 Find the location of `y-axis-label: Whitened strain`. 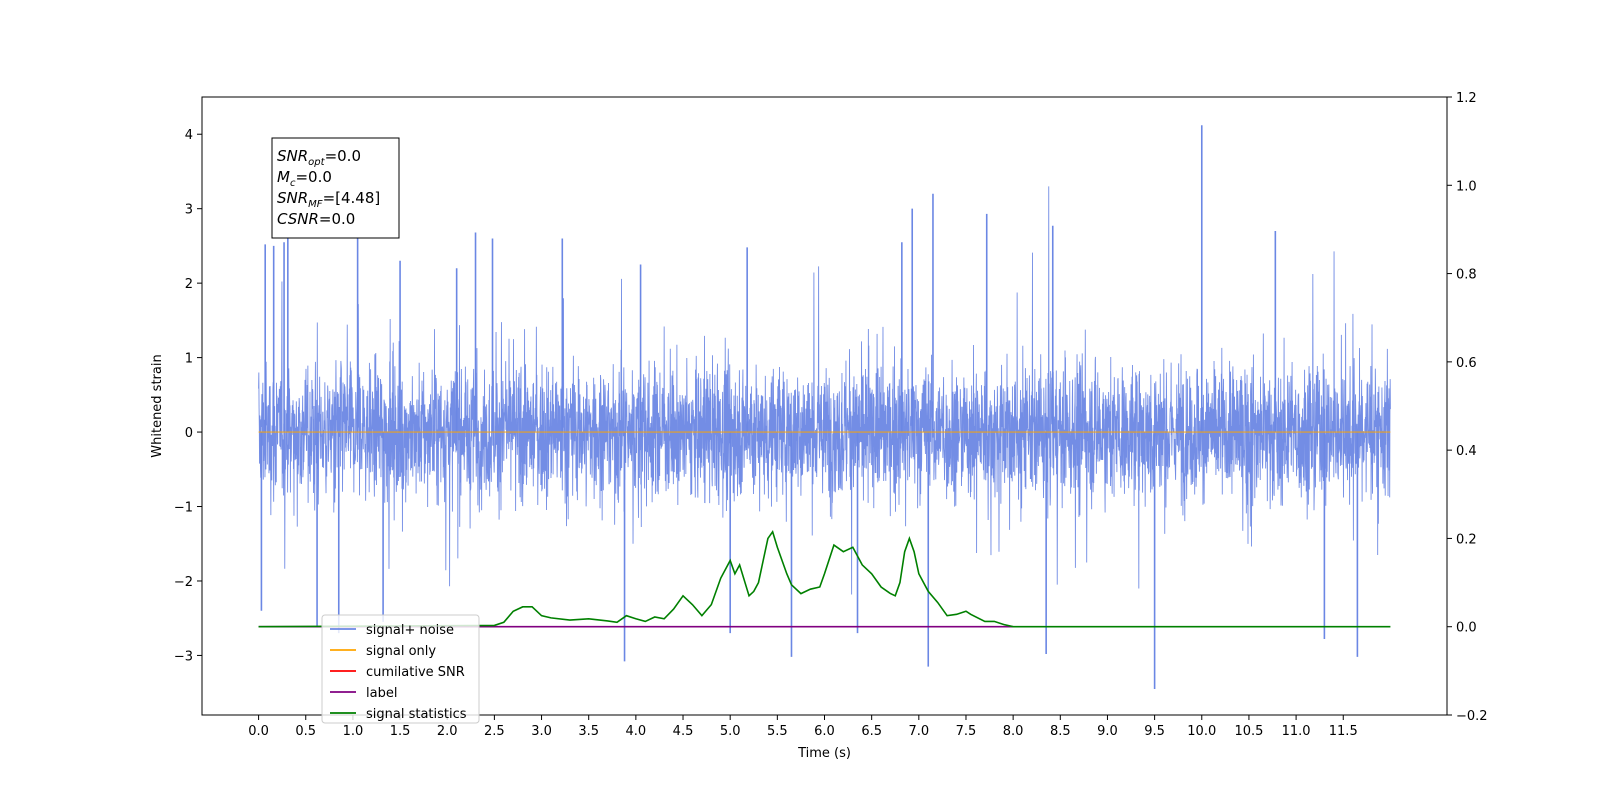

y-axis-label: Whitened strain is located at coordinates (157, 405).